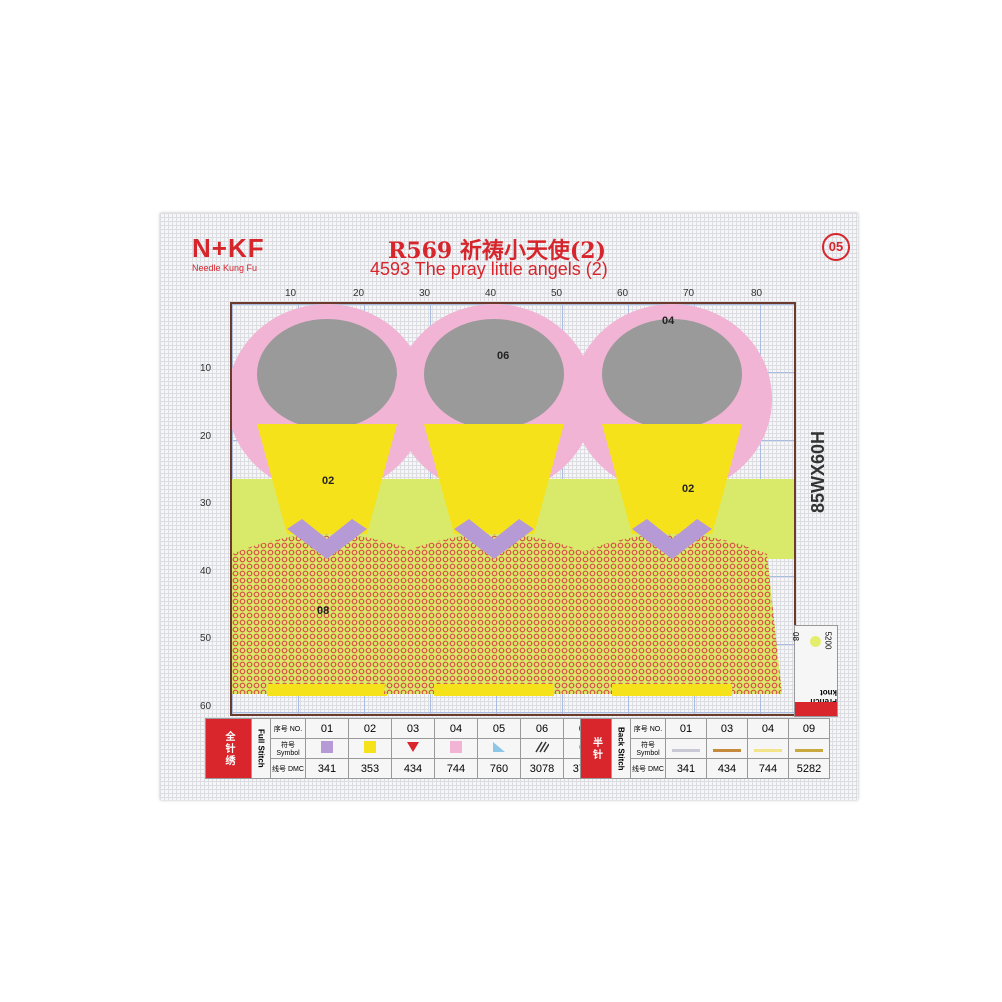  What do you see at coordinates (206, 436) in the screenshot?
I see `row-label: 20` at bounding box center [206, 436].